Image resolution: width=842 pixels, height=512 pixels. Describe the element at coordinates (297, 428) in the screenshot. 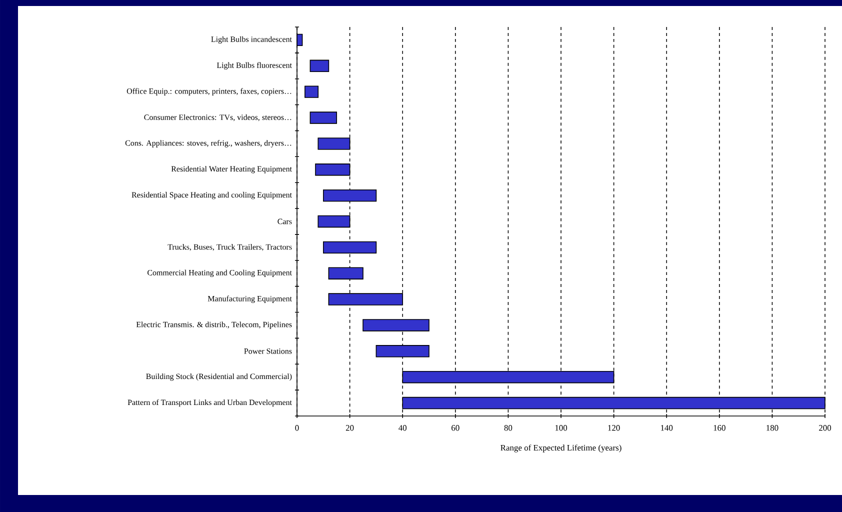

I see `x-tick-label: 0` at that location.